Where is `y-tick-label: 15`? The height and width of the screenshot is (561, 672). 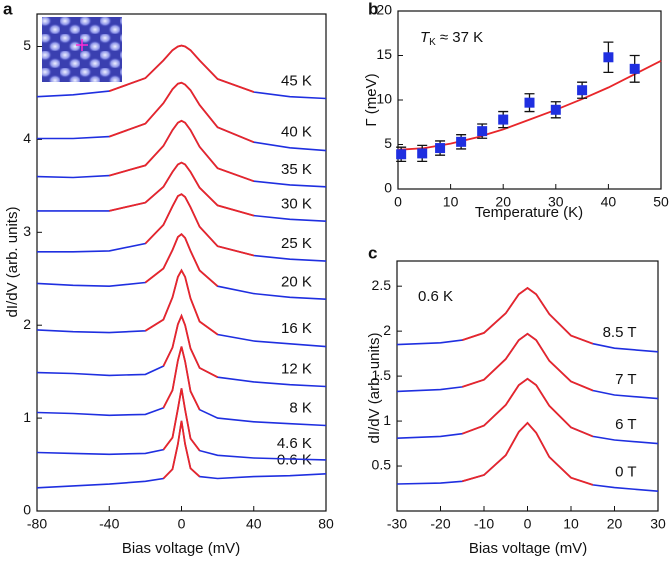 y-tick-label: 15 is located at coordinates (384, 54).